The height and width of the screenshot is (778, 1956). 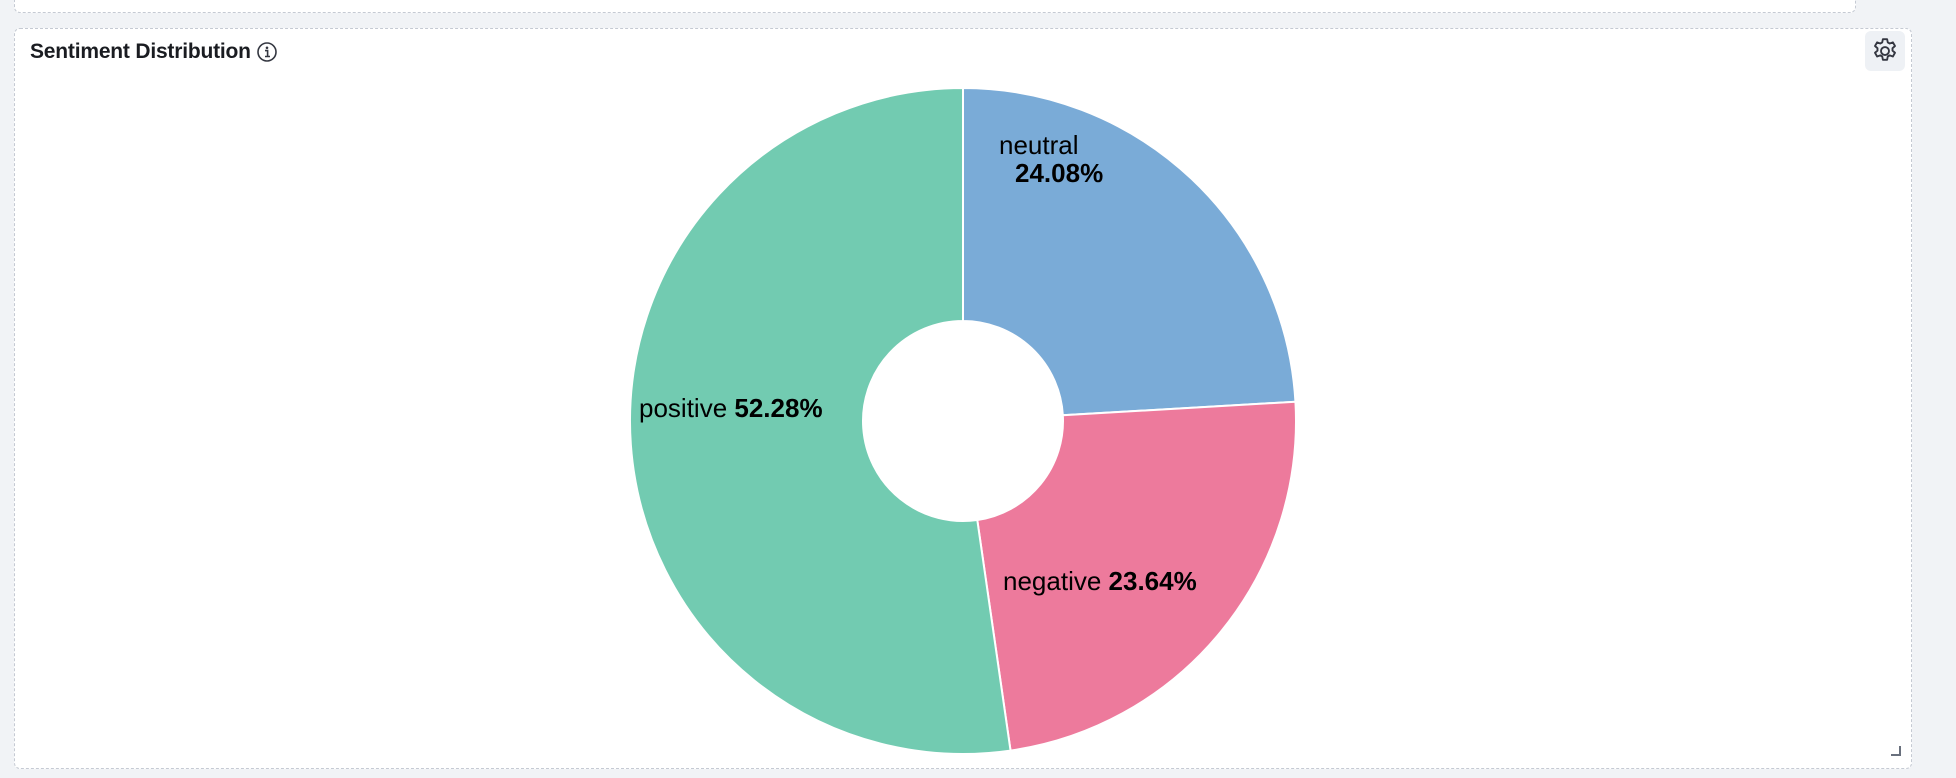 I want to click on slice-neutral, so click(x=1129, y=251).